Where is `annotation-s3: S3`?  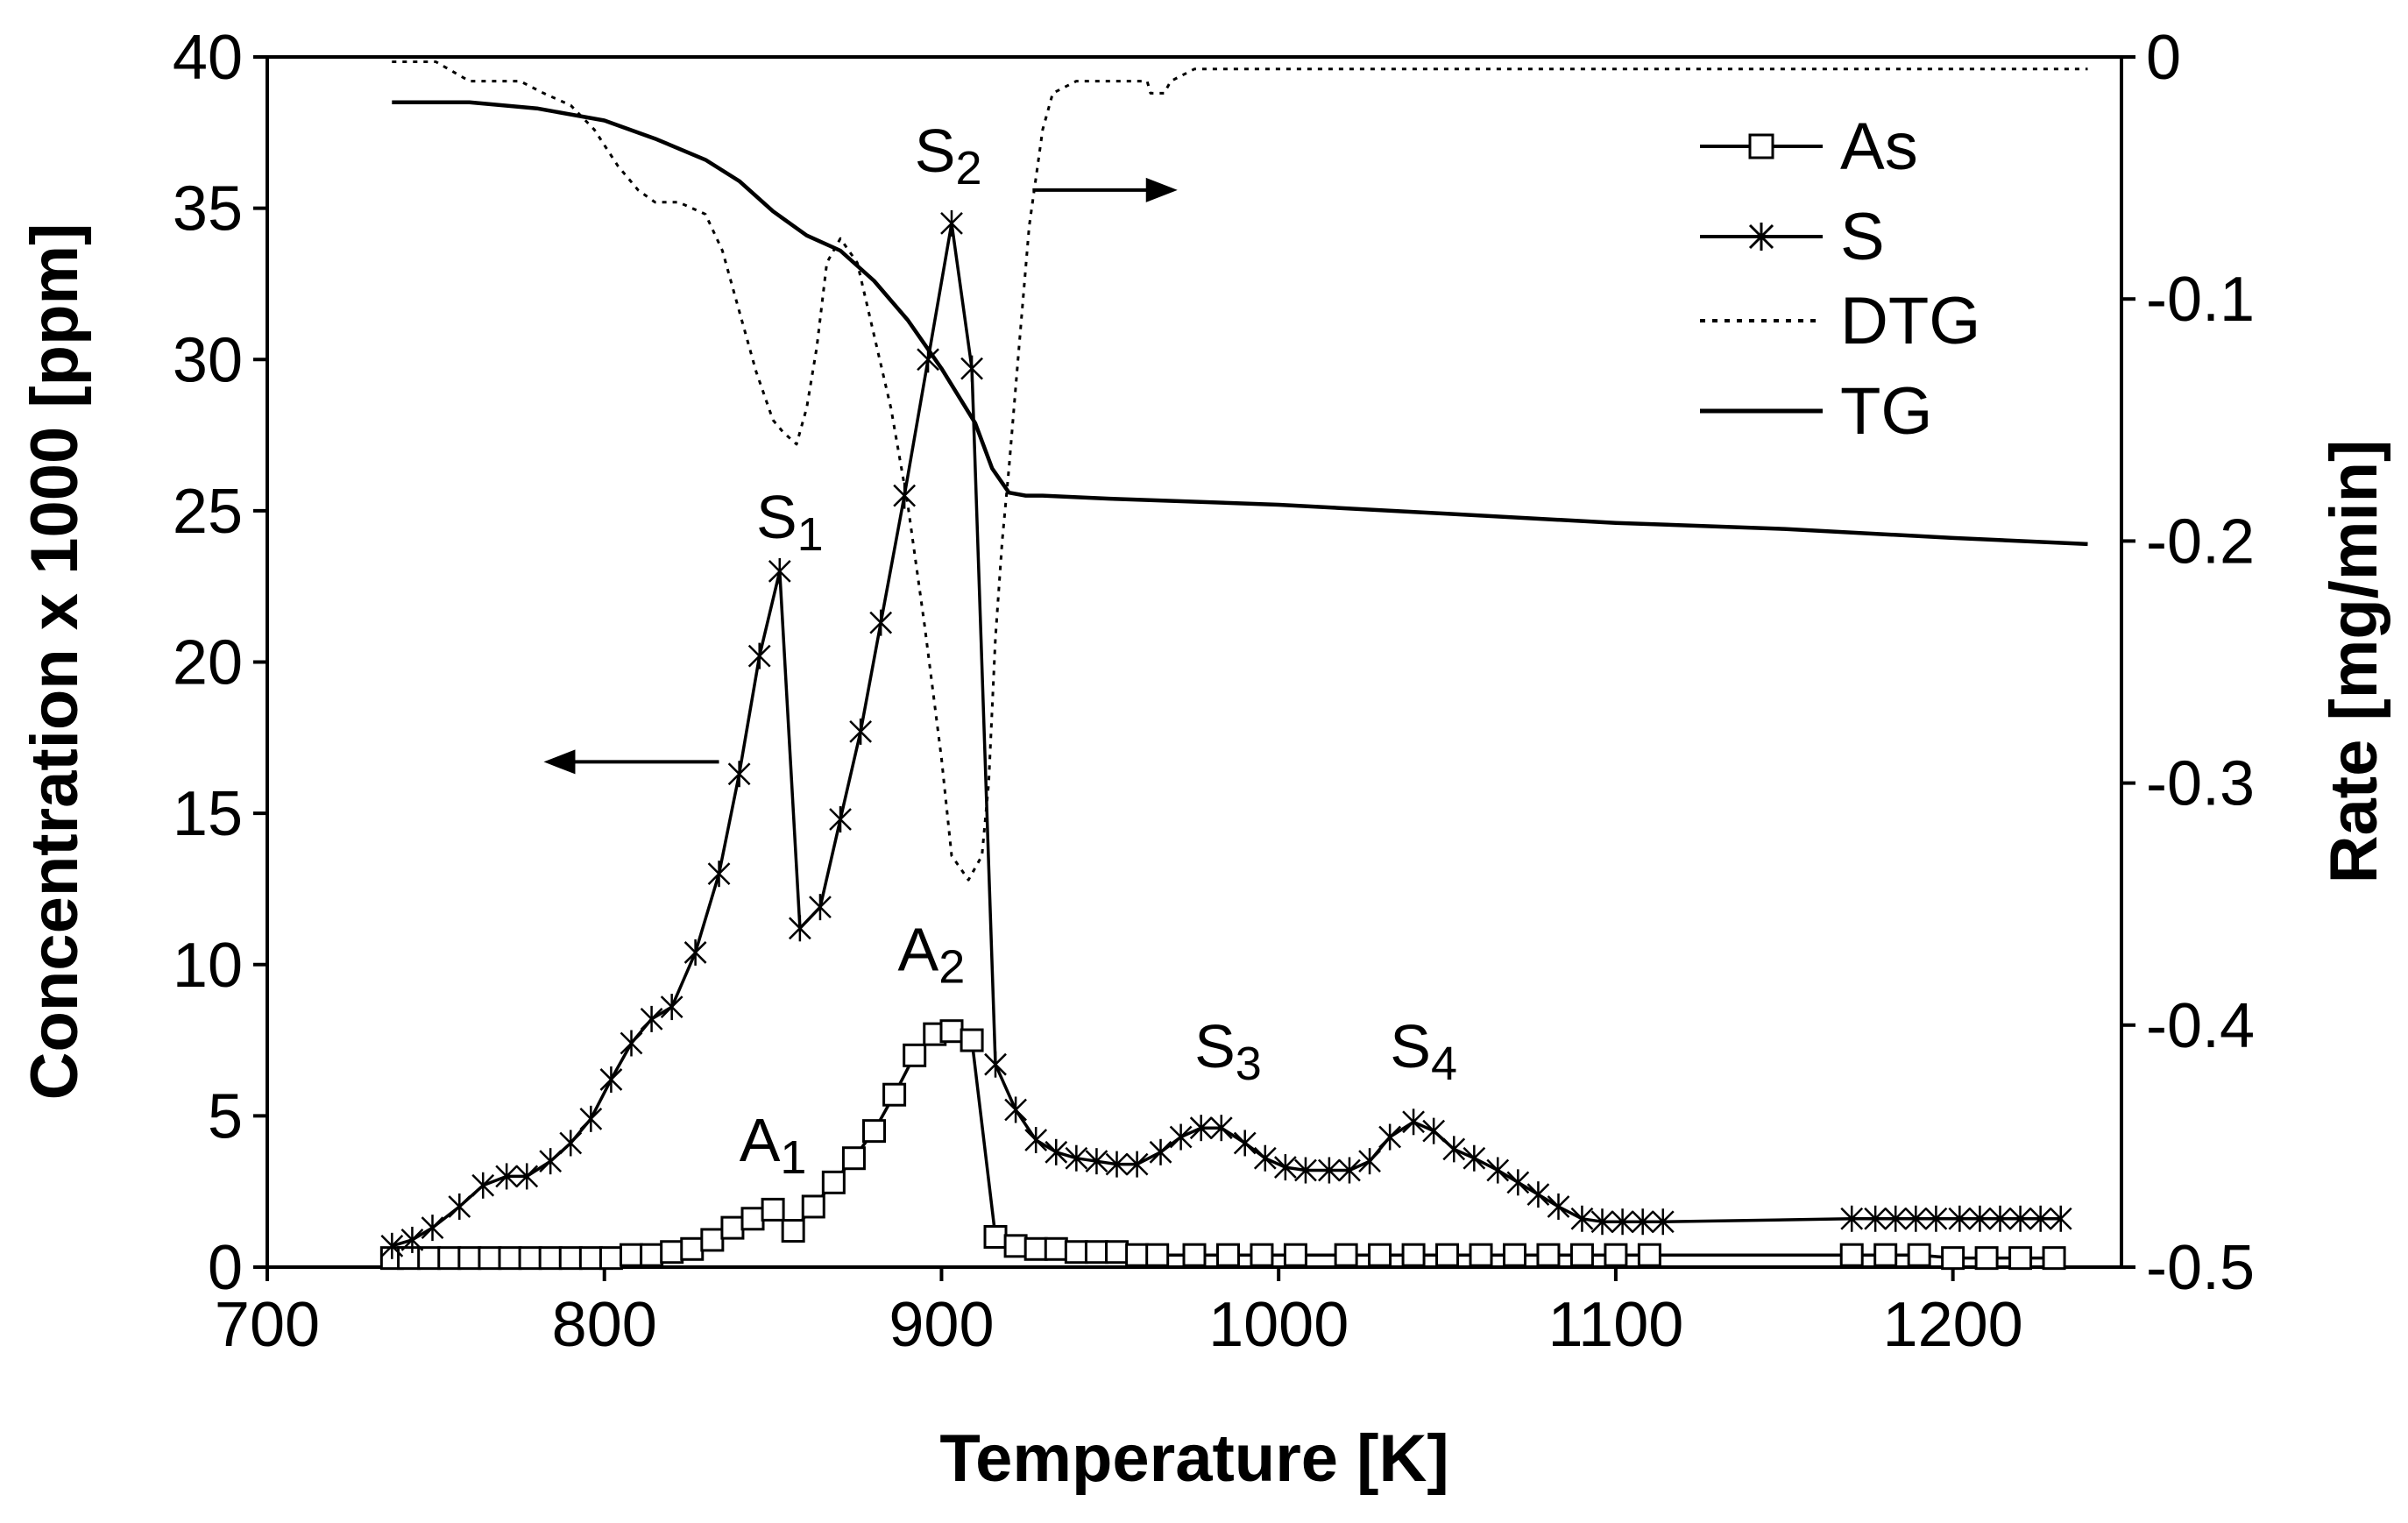
annotation-s3: S3 is located at coordinates (1228, 1051).